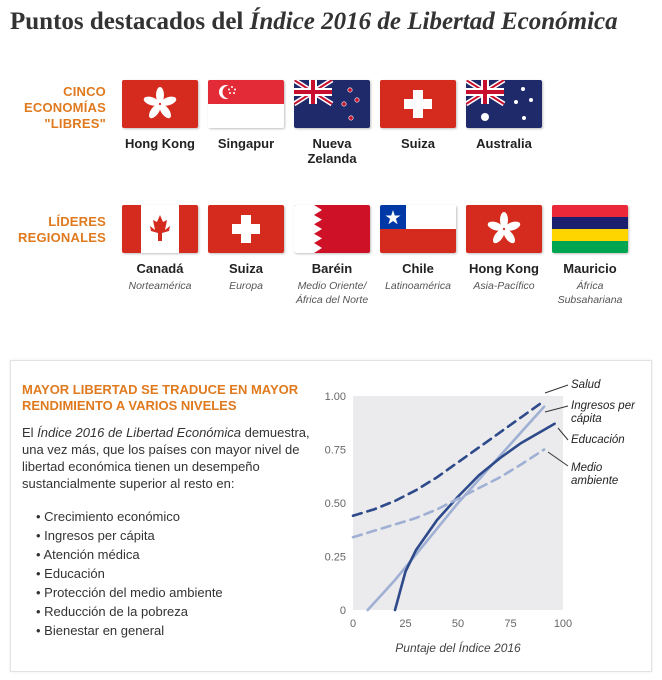  What do you see at coordinates (603, 406) in the screenshot?
I see `series-label: Ingresos per` at bounding box center [603, 406].